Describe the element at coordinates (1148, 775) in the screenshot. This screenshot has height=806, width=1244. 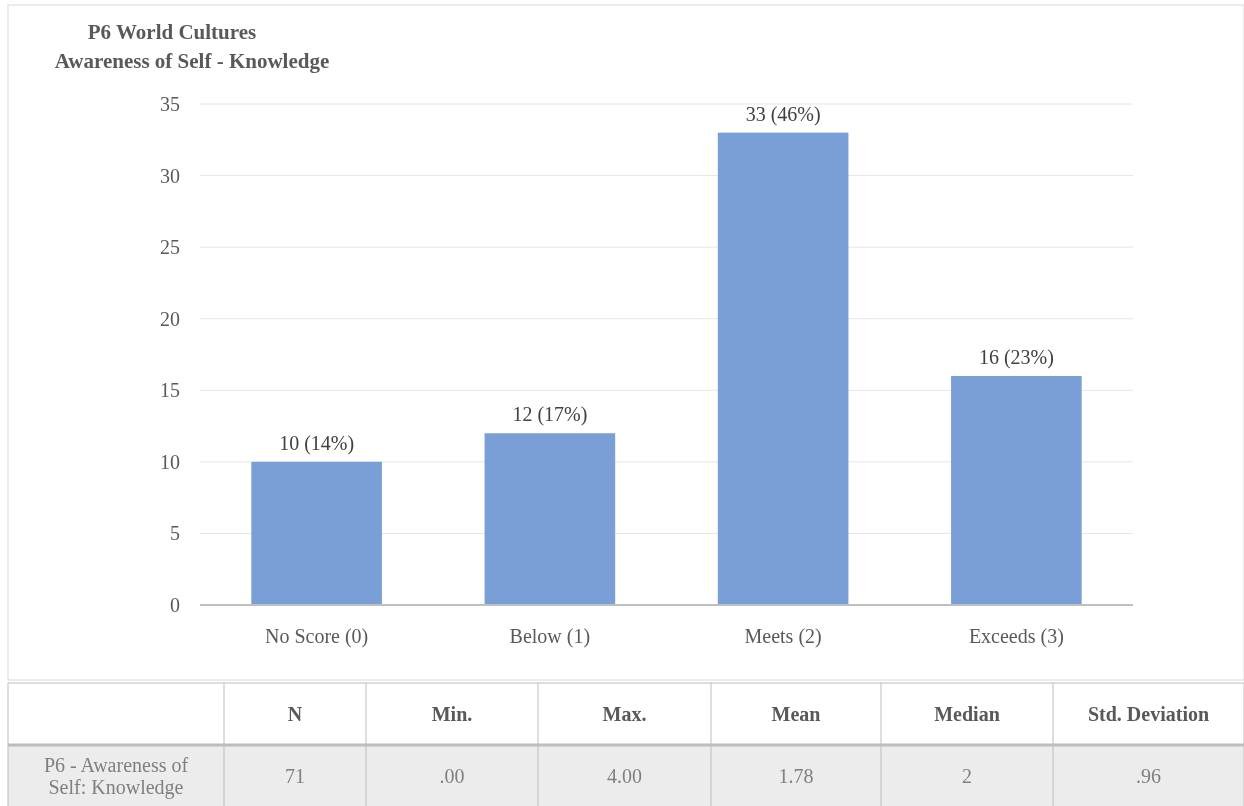
I see `text: .96` at that location.